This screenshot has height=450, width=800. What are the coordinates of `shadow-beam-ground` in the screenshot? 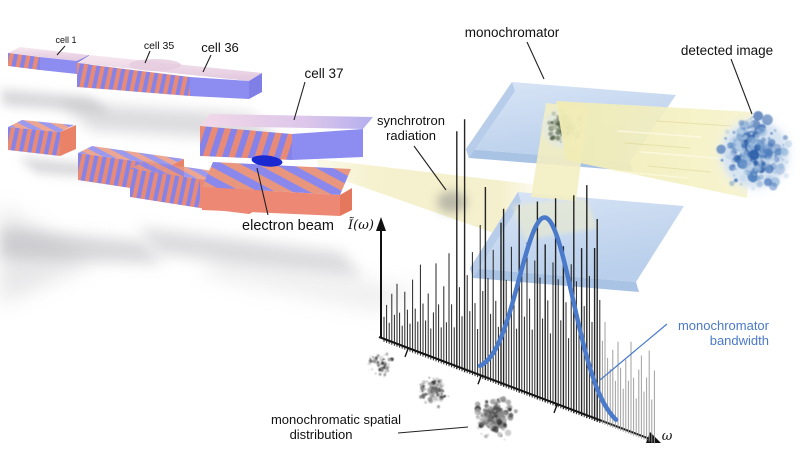 It's located at (310, 283).